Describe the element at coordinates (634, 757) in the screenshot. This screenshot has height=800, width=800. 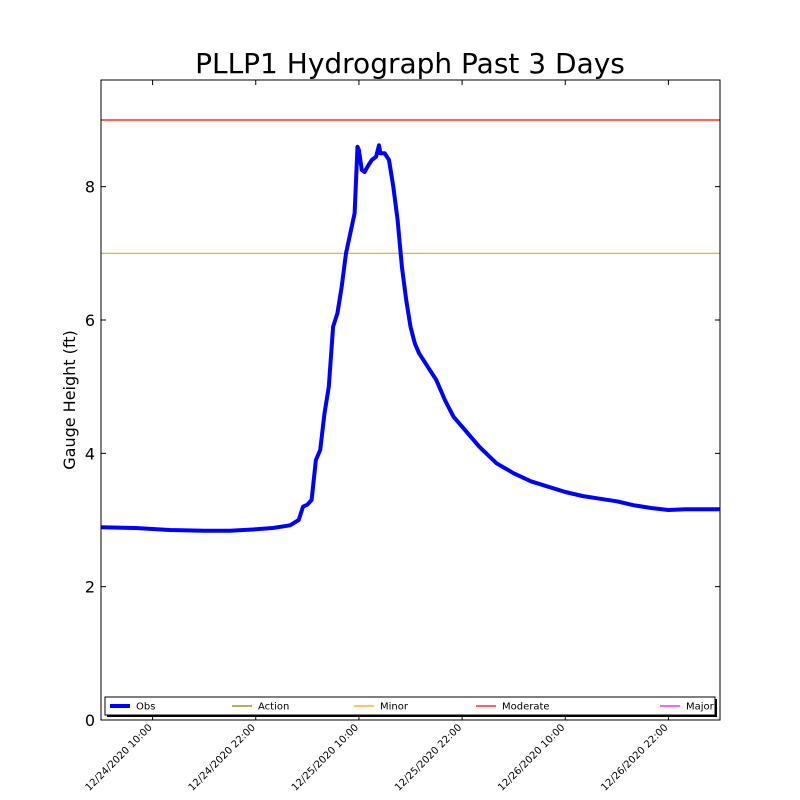
I see `x-tick-label: 12/26/2020 22:00` at that location.